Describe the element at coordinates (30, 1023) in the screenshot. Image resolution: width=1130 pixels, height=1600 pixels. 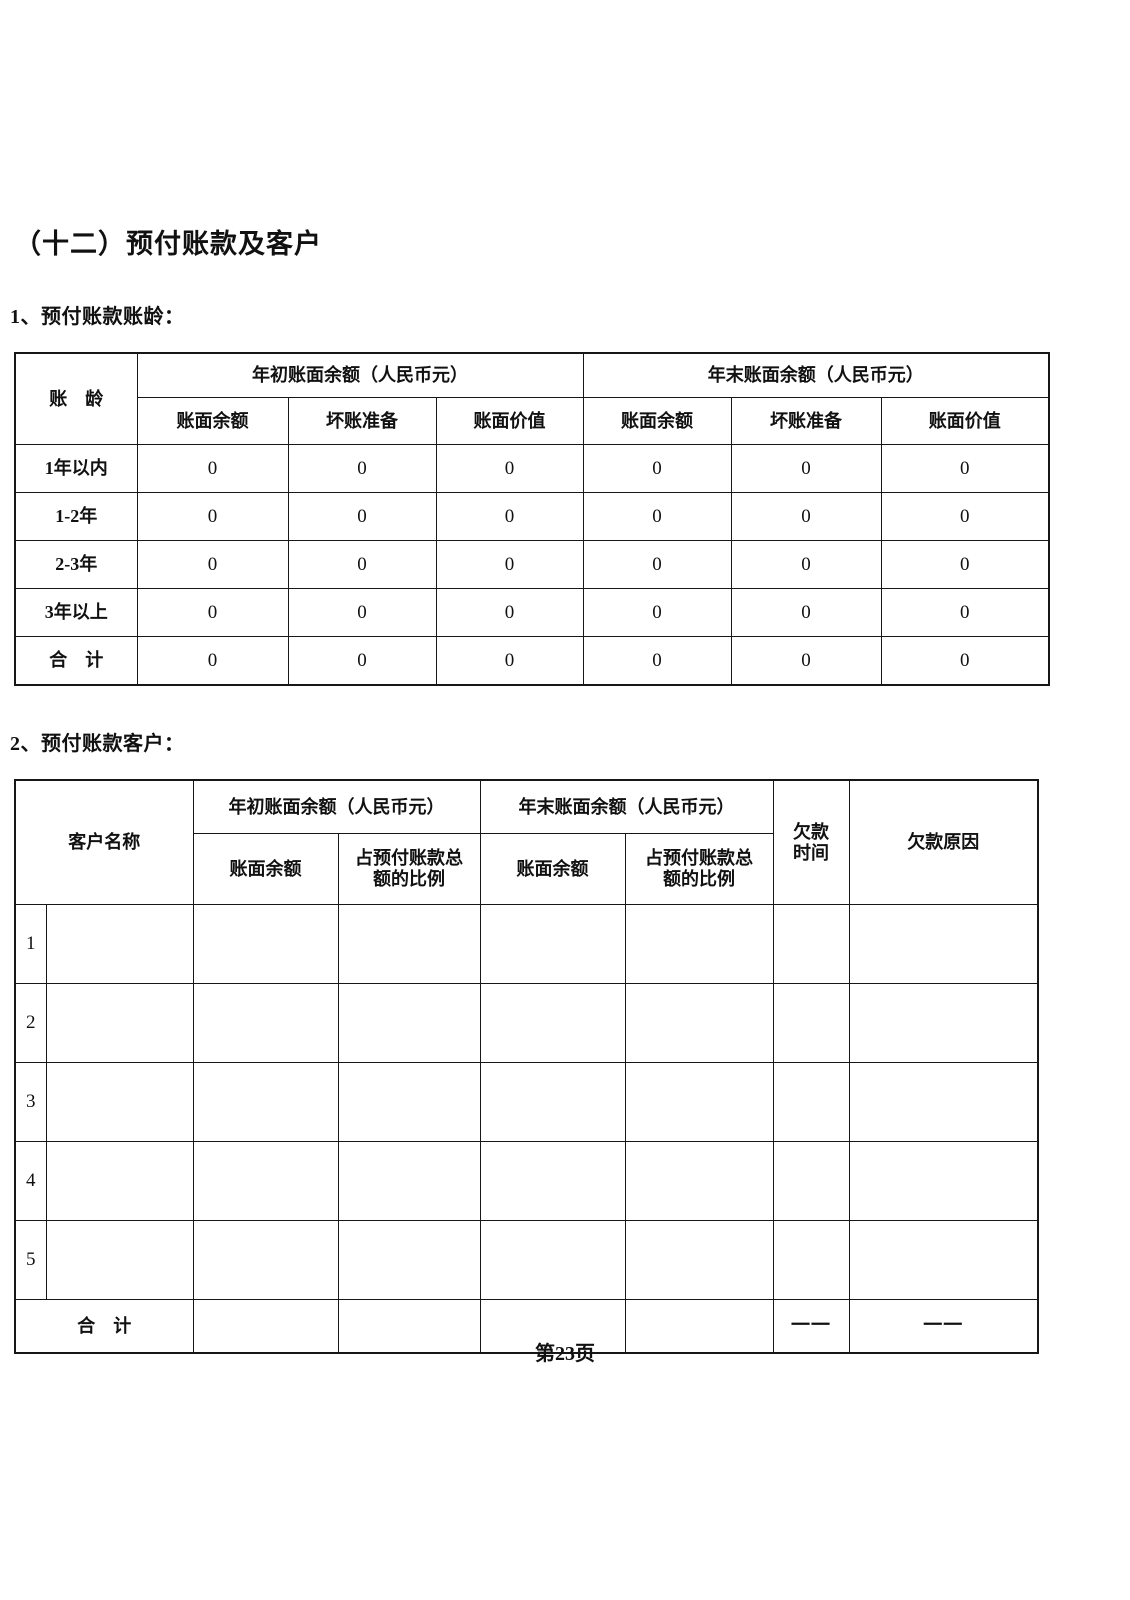
I see `customers-row-index-1: 2` at that location.